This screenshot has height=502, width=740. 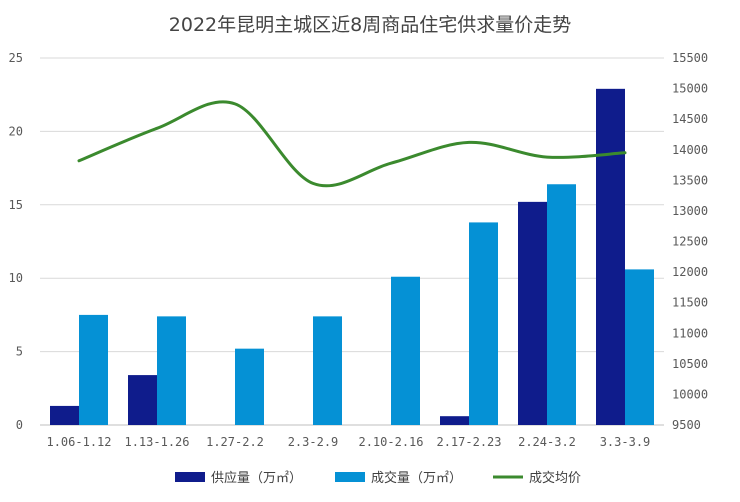 I want to click on right-tick-label: 12000, so click(x=690, y=272).